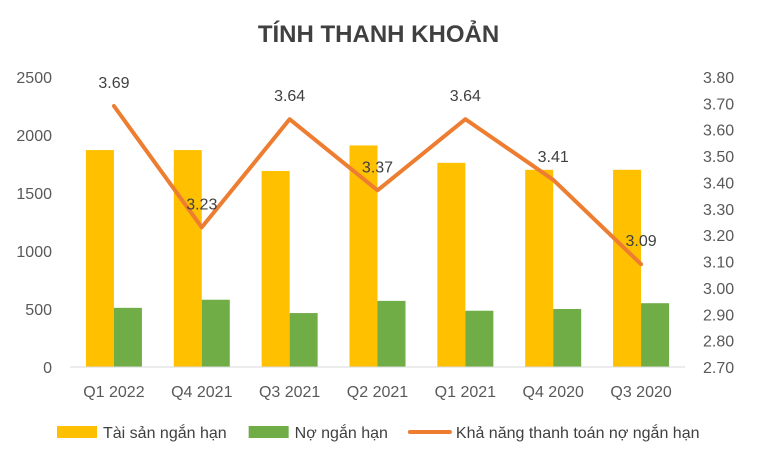 The width and height of the screenshot is (757, 465). What do you see at coordinates (38, 310) in the screenshot?
I see `y-left-tick-label: 500` at bounding box center [38, 310].